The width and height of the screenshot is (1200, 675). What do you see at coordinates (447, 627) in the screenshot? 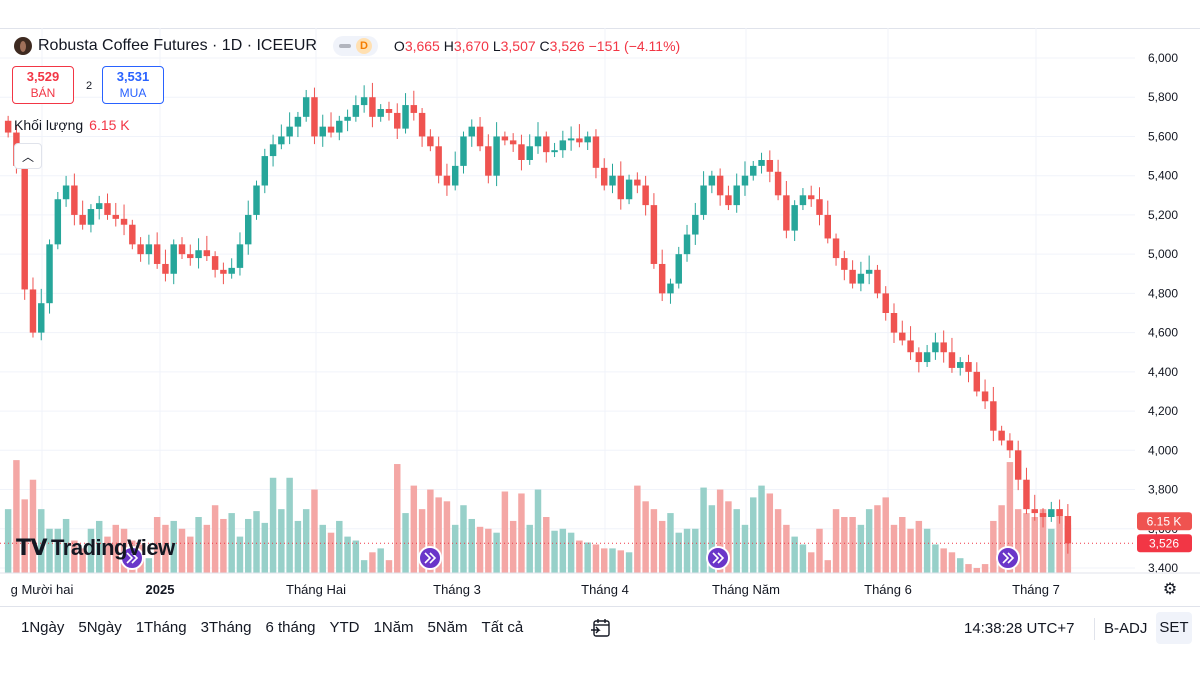
I see `range-5y: 5Năm` at bounding box center [447, 627].